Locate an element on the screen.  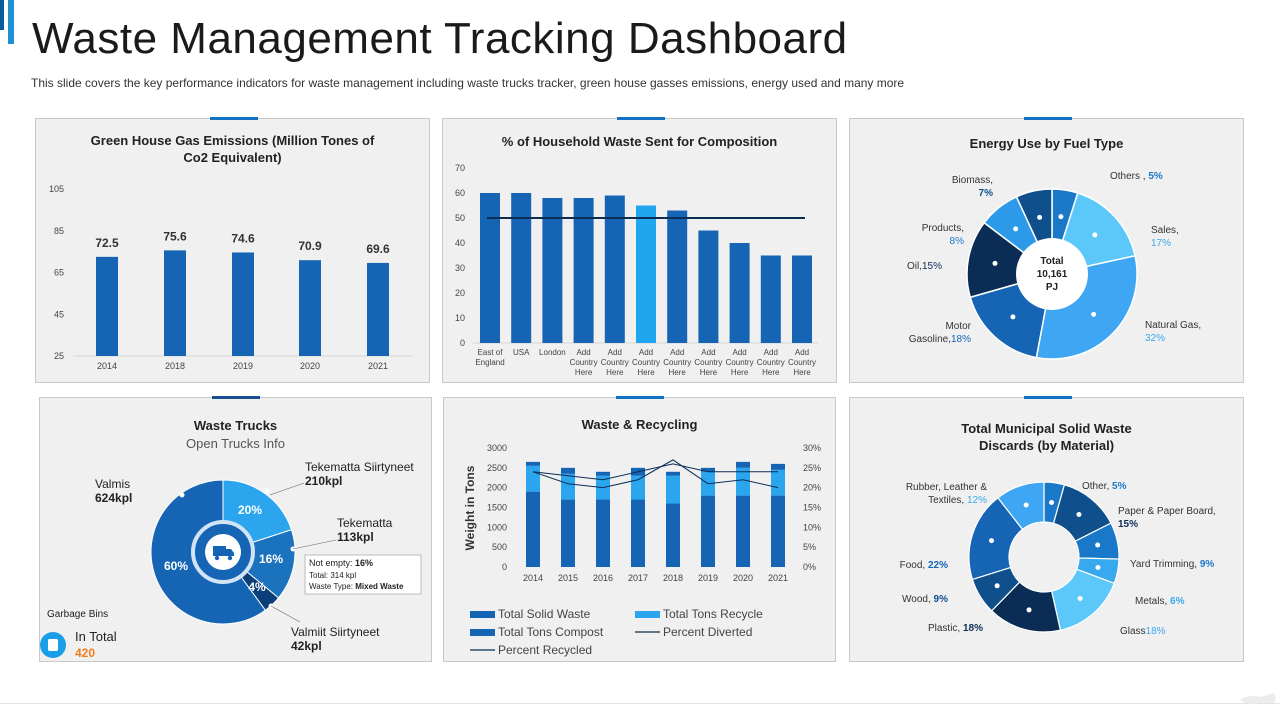
slice-label: Sales, is located at coordinates (1165, 230).